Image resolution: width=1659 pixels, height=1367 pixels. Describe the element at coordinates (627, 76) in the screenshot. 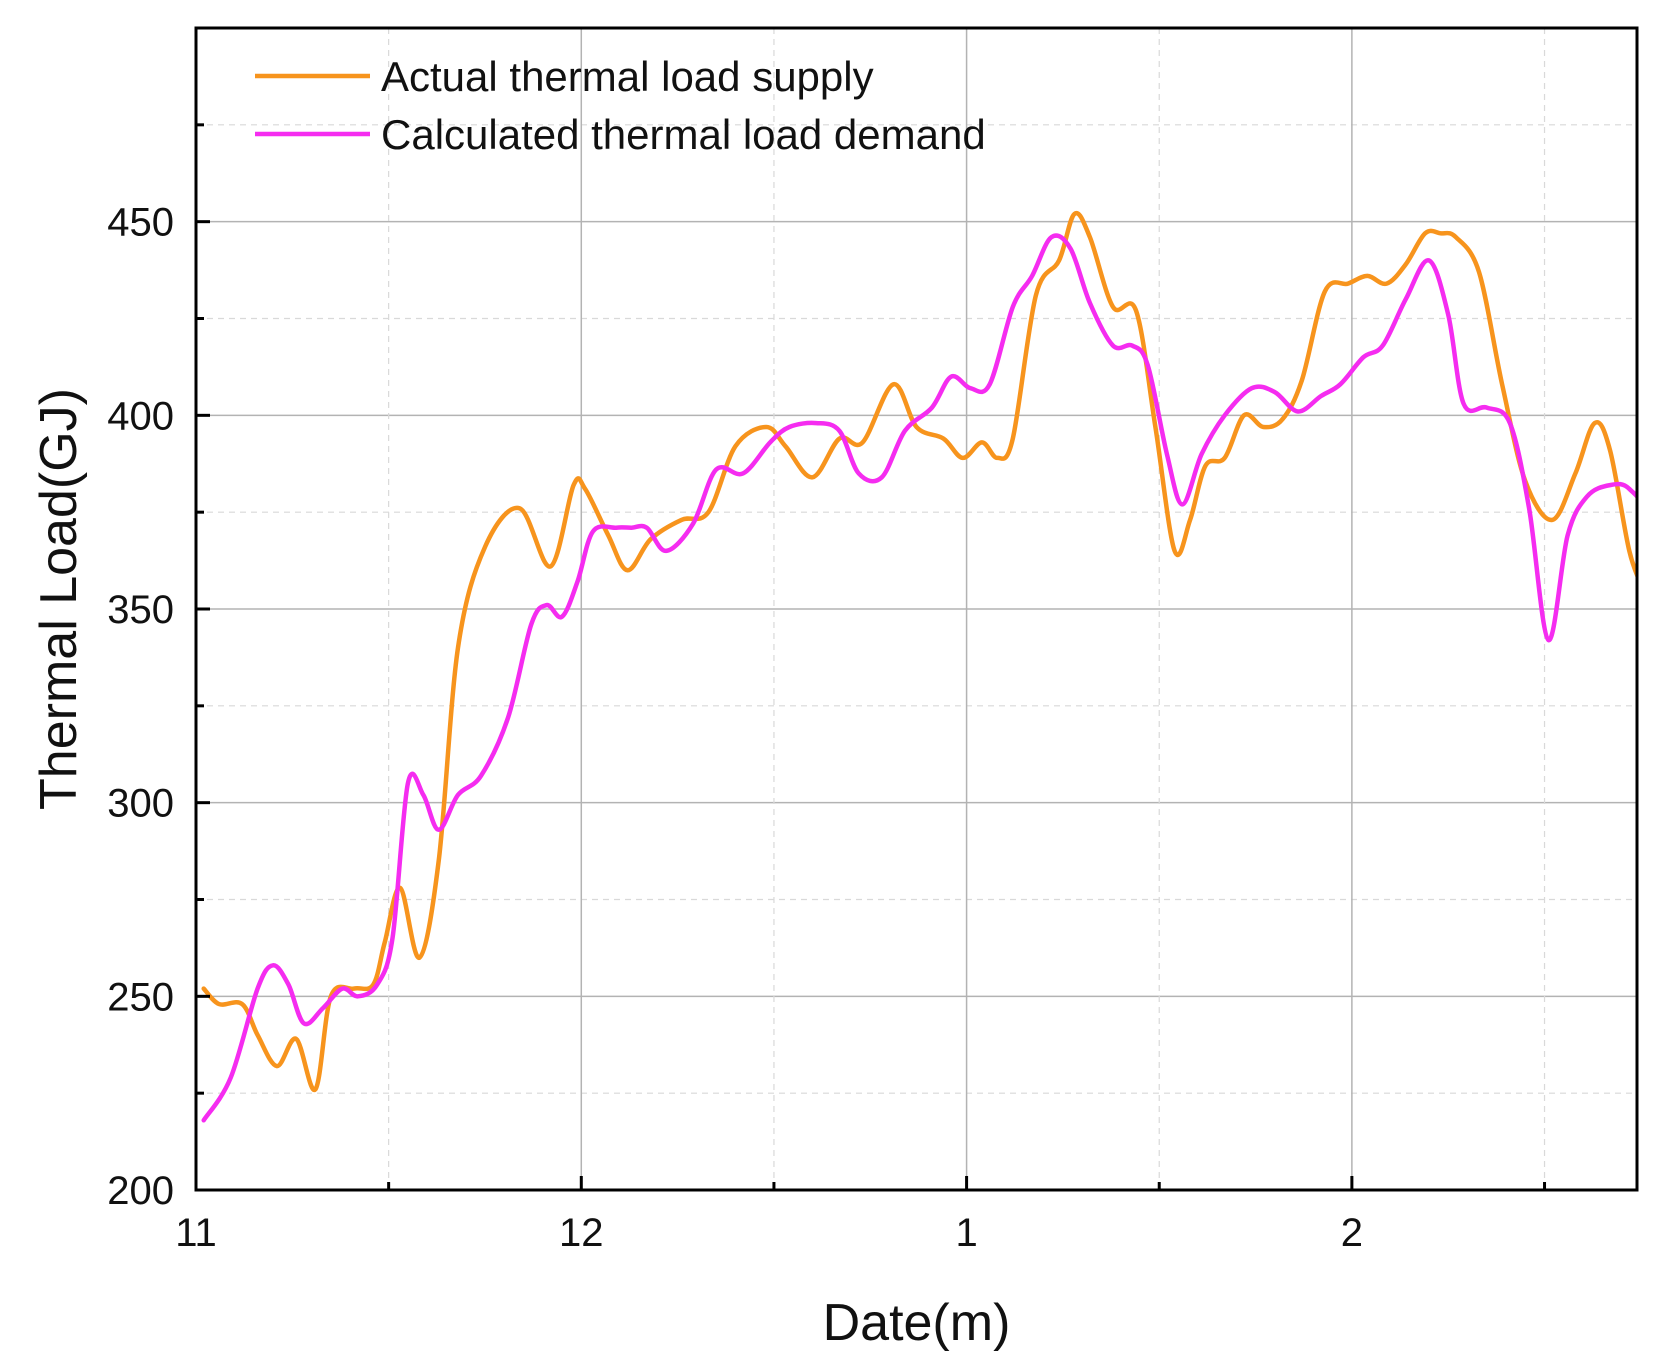

I see `legend-label: Actual thermal load supply` at that location.